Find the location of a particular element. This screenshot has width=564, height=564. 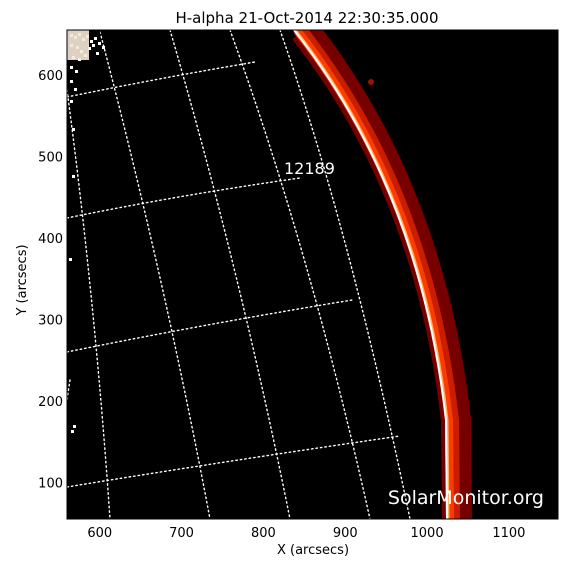

y-tick-label: 100 is located at coordinates (50, 483).